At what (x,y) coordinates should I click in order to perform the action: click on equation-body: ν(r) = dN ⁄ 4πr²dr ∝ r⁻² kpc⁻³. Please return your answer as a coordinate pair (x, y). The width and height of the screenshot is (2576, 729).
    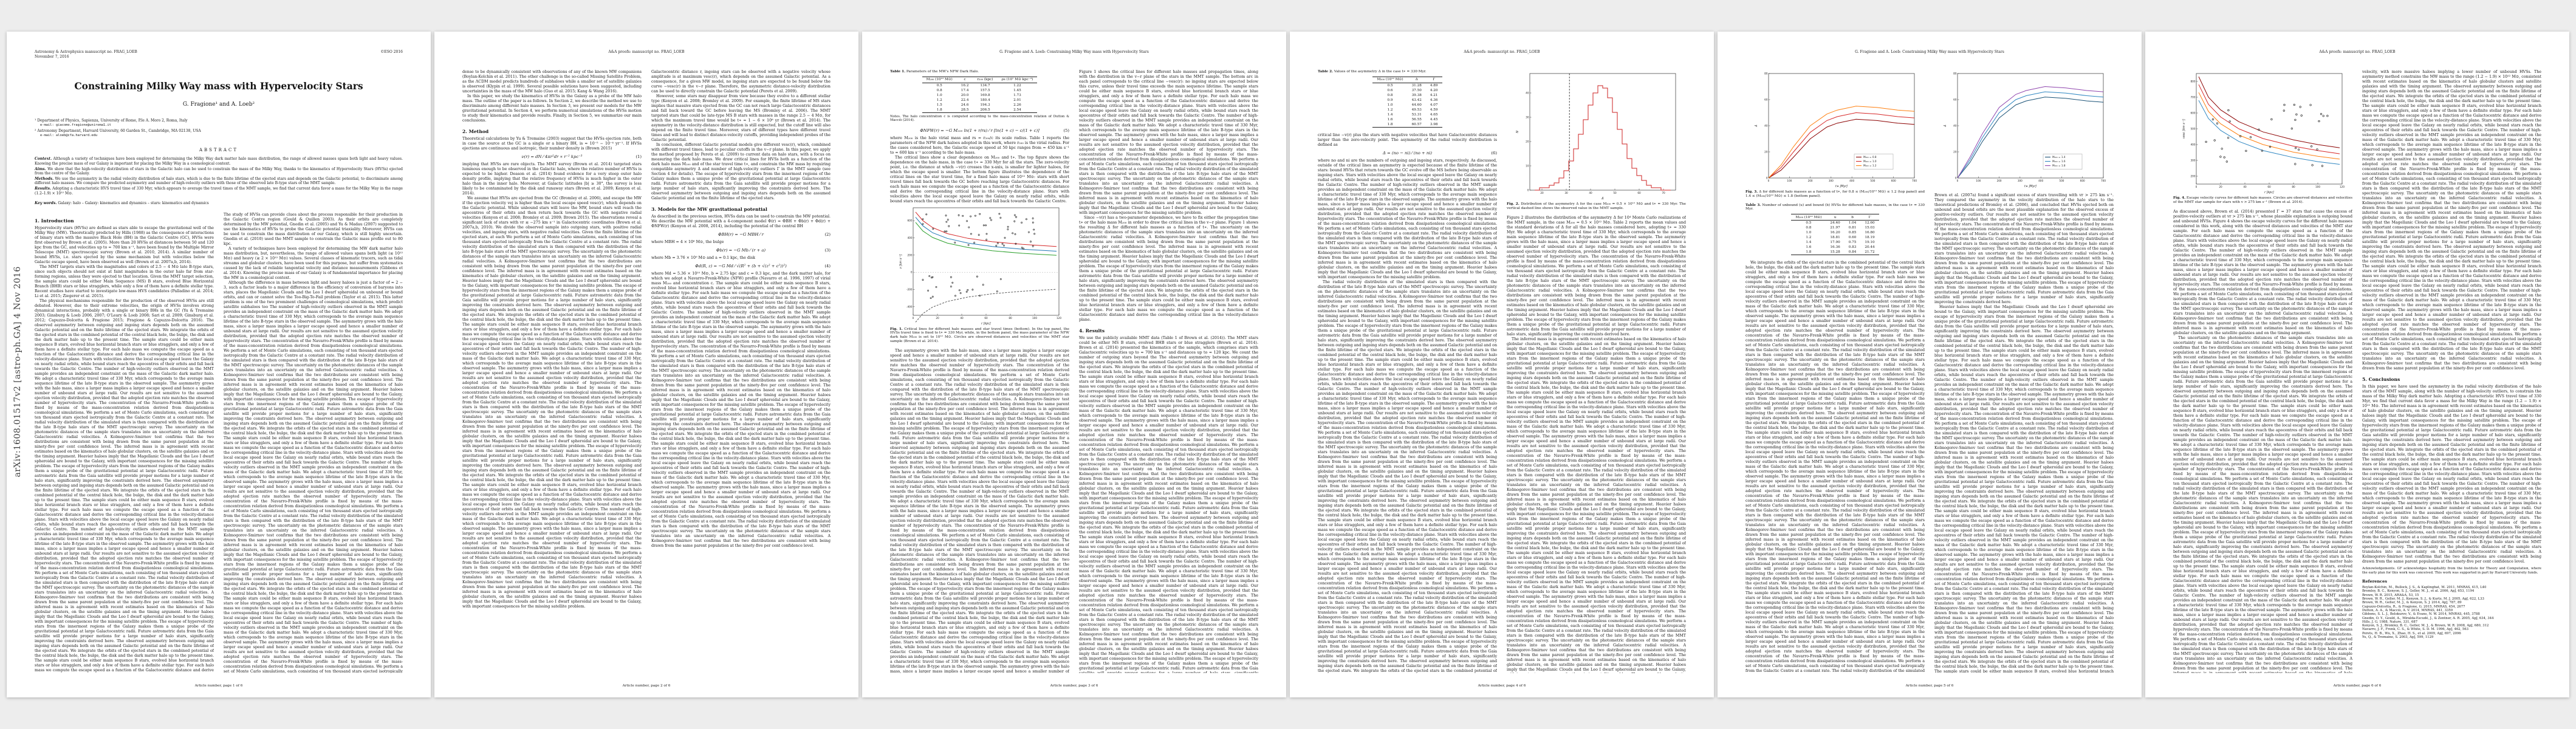
    Looking at the image, I should click on (552, 156).